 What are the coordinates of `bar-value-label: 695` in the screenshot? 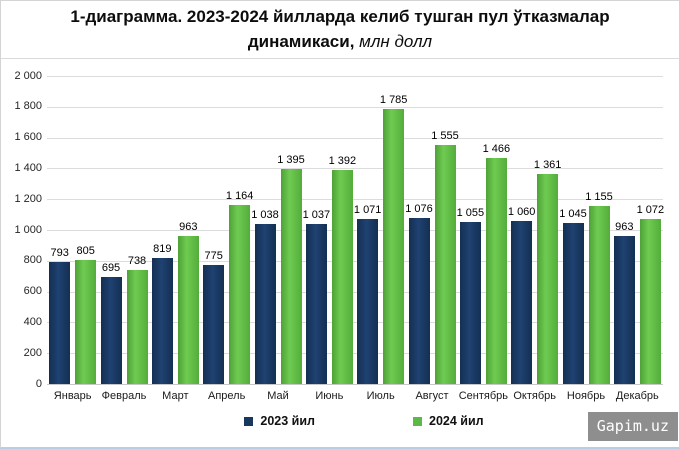 It's located at (111, 267).